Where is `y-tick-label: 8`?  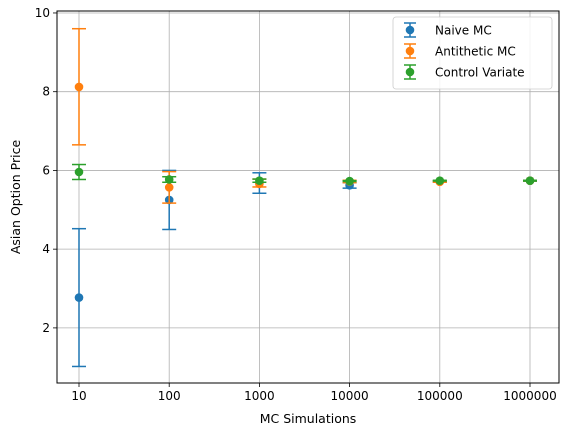 y-tick-label: 8 is located at coordinates (46, 92).